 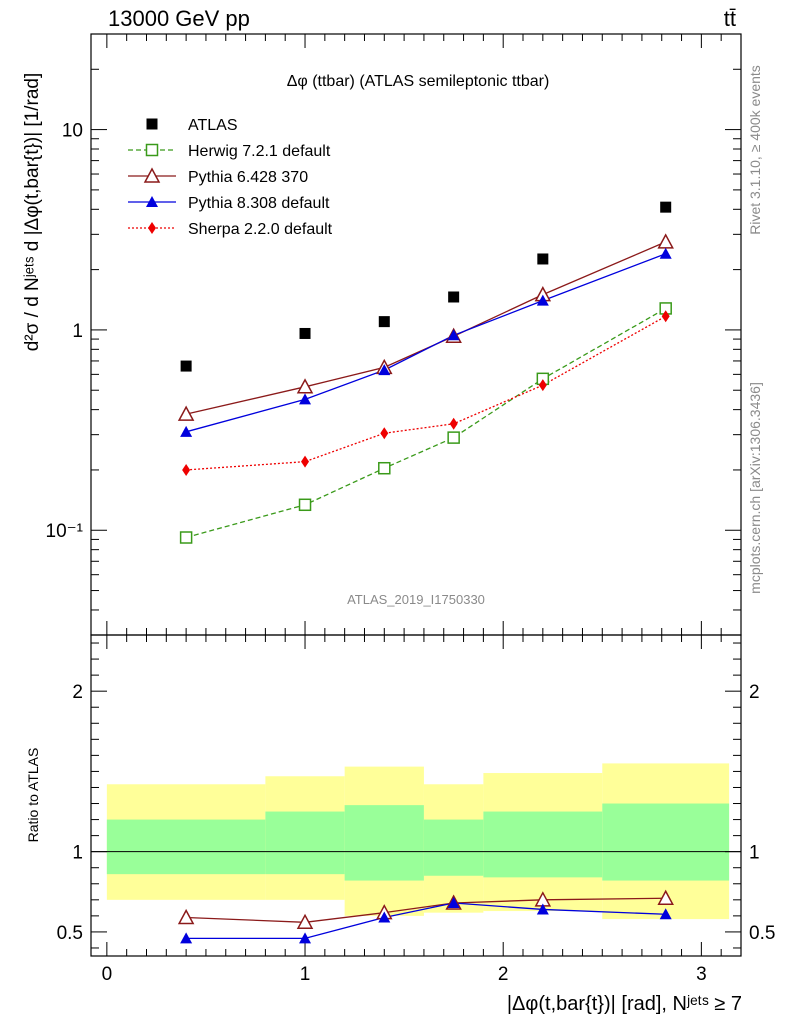 What do you see at coordinates (259, 151) in the screenshot?
I see `legend-label: Herwig 7.2.1 default` at bounding box center [259, 151].